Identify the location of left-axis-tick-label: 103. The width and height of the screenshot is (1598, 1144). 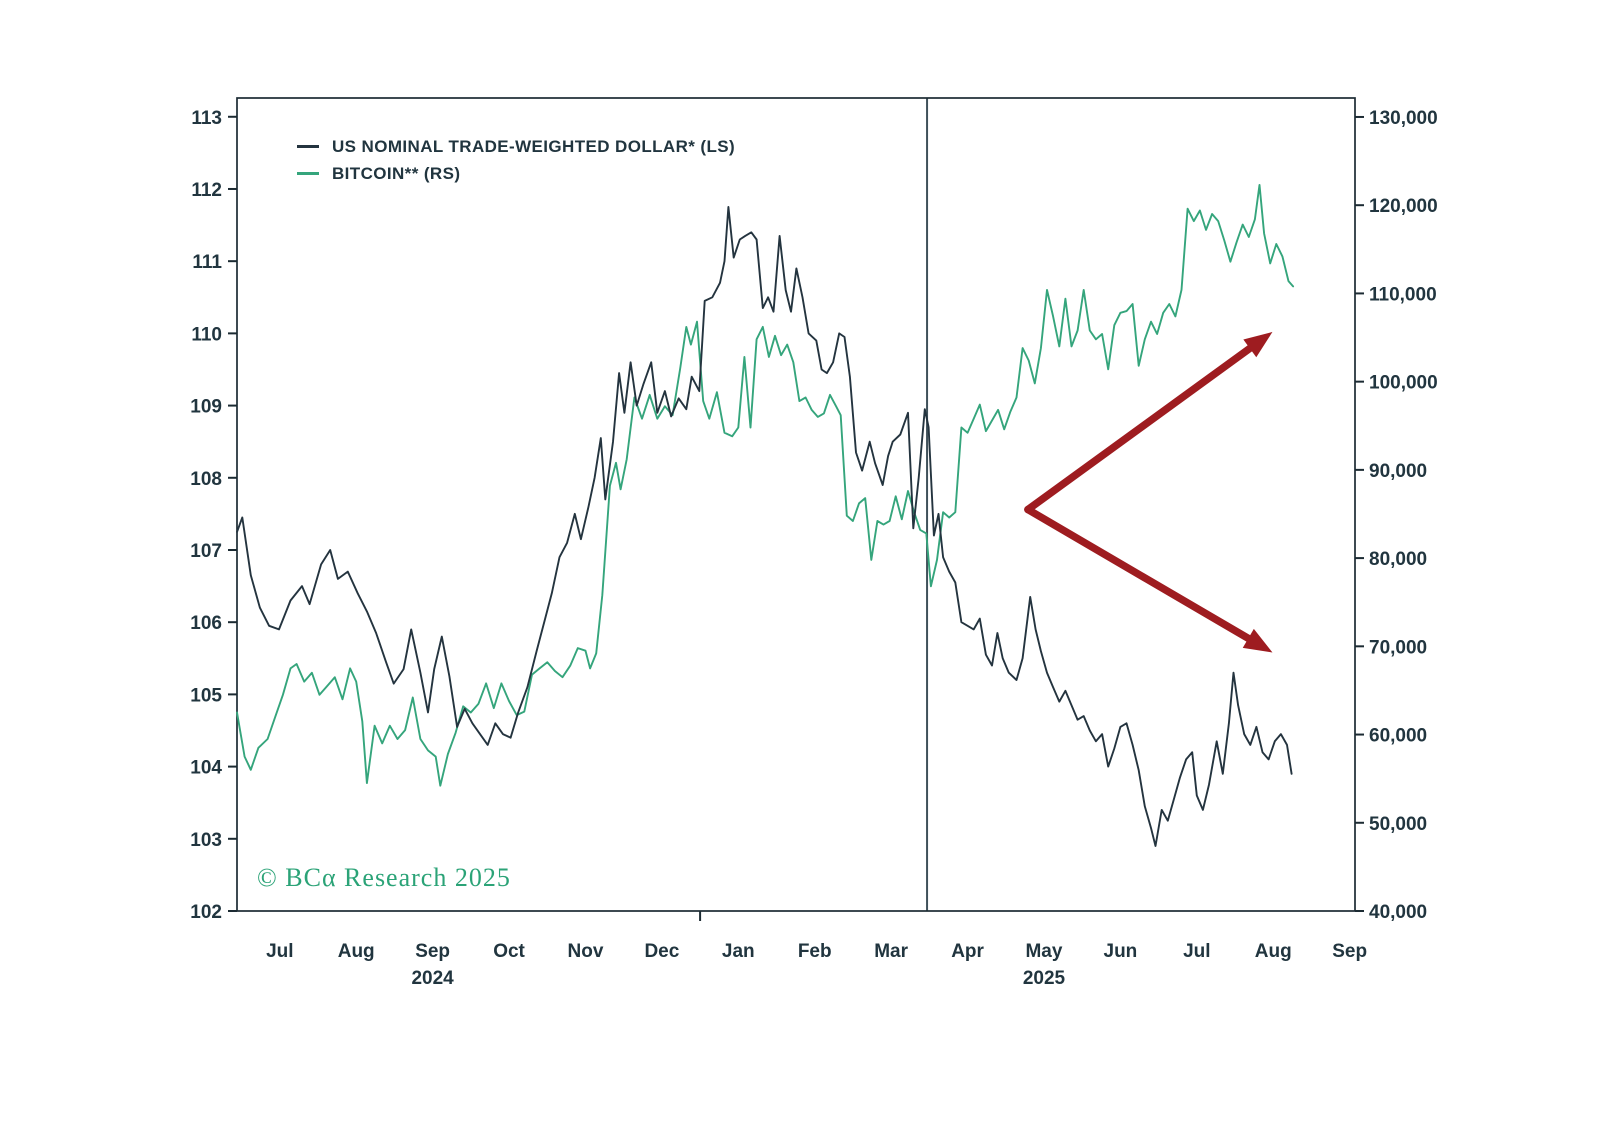
(206, 840).